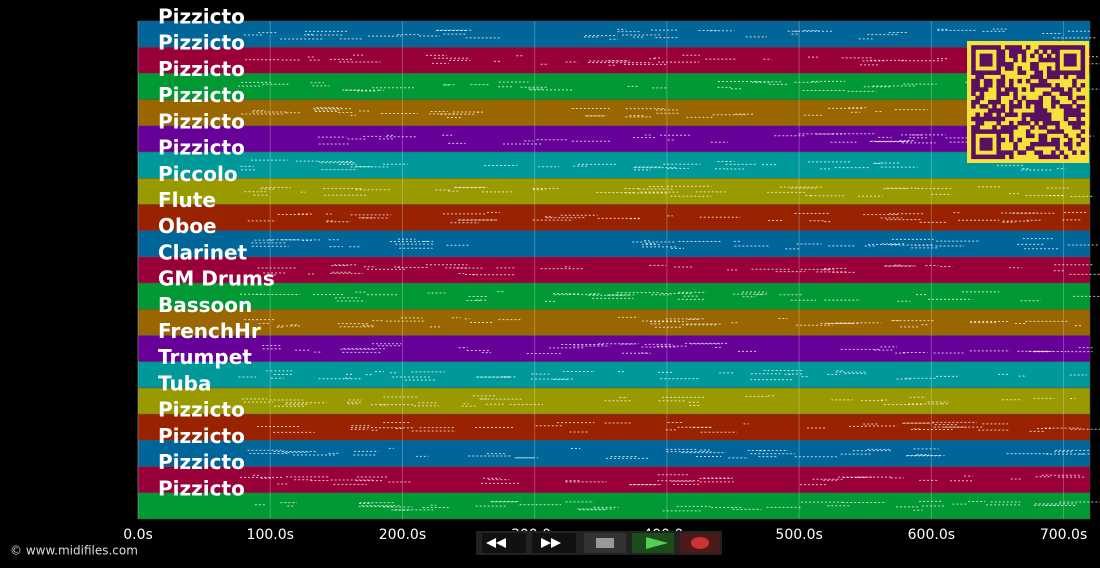 The width and height of the screenshot is (1100, 568). What do you see at coordinates (653, 543) in the screenshot?
I see `play-button` at bounding box center [653, 543].